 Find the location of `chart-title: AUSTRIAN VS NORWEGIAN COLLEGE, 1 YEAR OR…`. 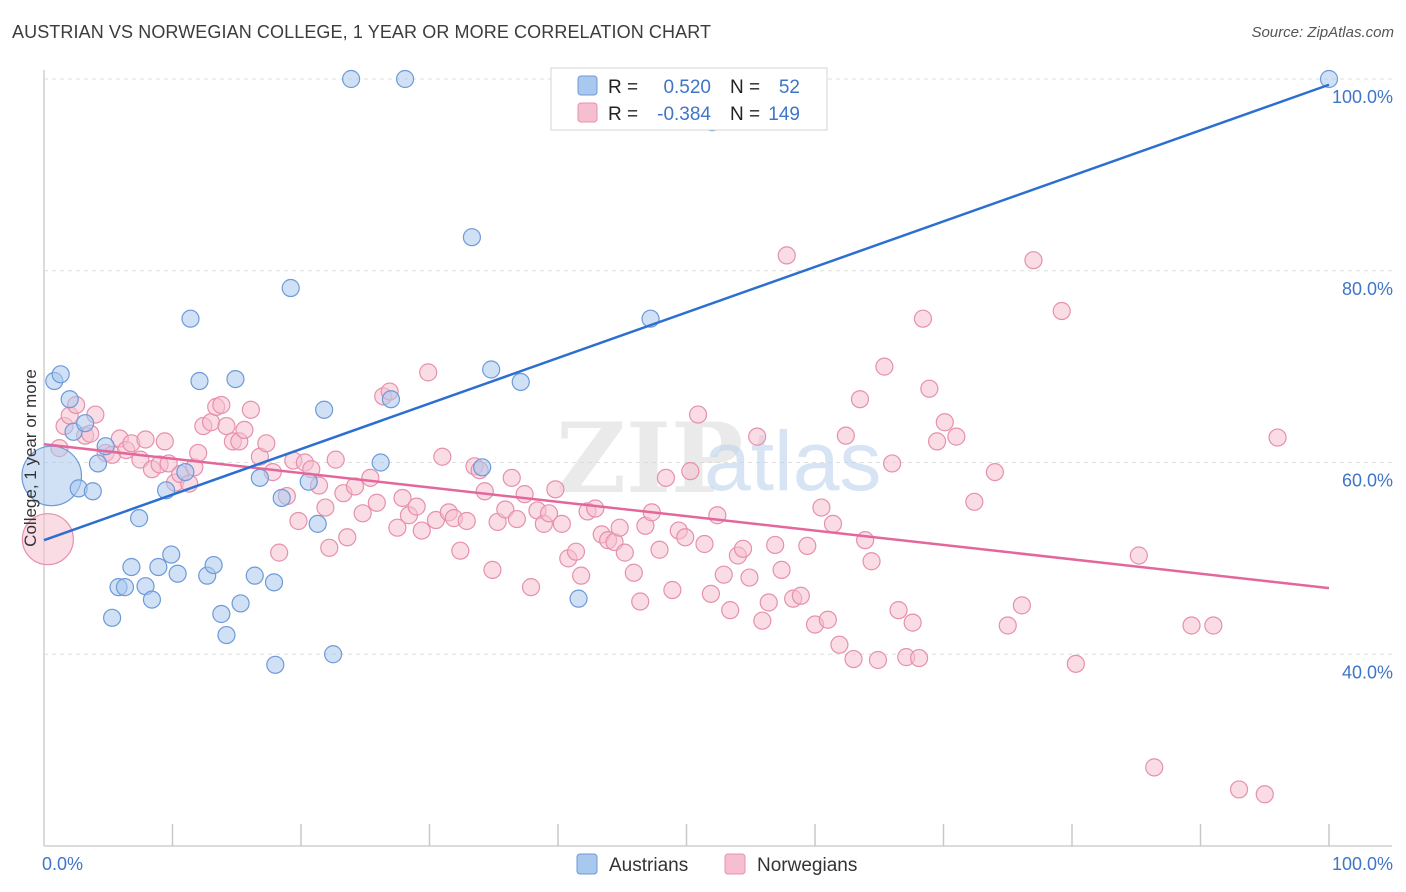

chart-title: AUSTRIAN VS NORWEGIAN COLLEGE, 1 YEAR OR… is located at coordinates (362, 32).